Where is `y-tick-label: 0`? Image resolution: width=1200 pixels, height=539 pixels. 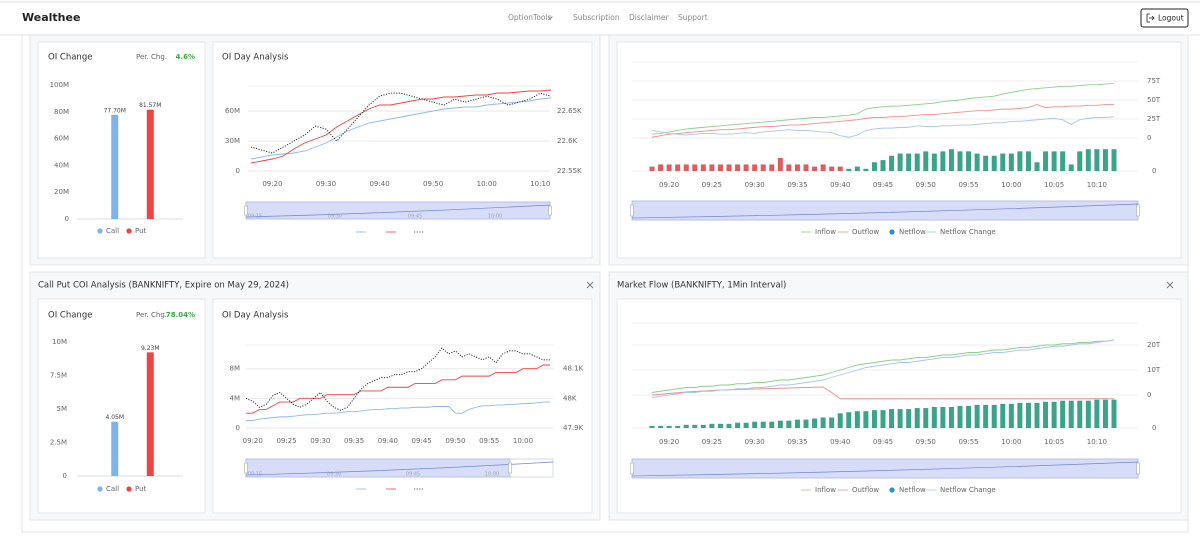 y-tick-label: 0 is located at coordinates (67, 219).